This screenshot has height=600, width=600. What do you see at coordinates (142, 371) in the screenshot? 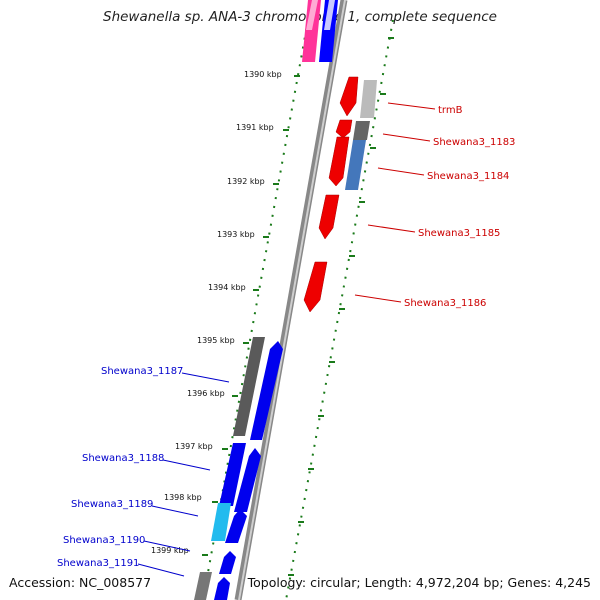
I see `gene-label-1187: Shewana3_1187` at bounding box center [142, 371].